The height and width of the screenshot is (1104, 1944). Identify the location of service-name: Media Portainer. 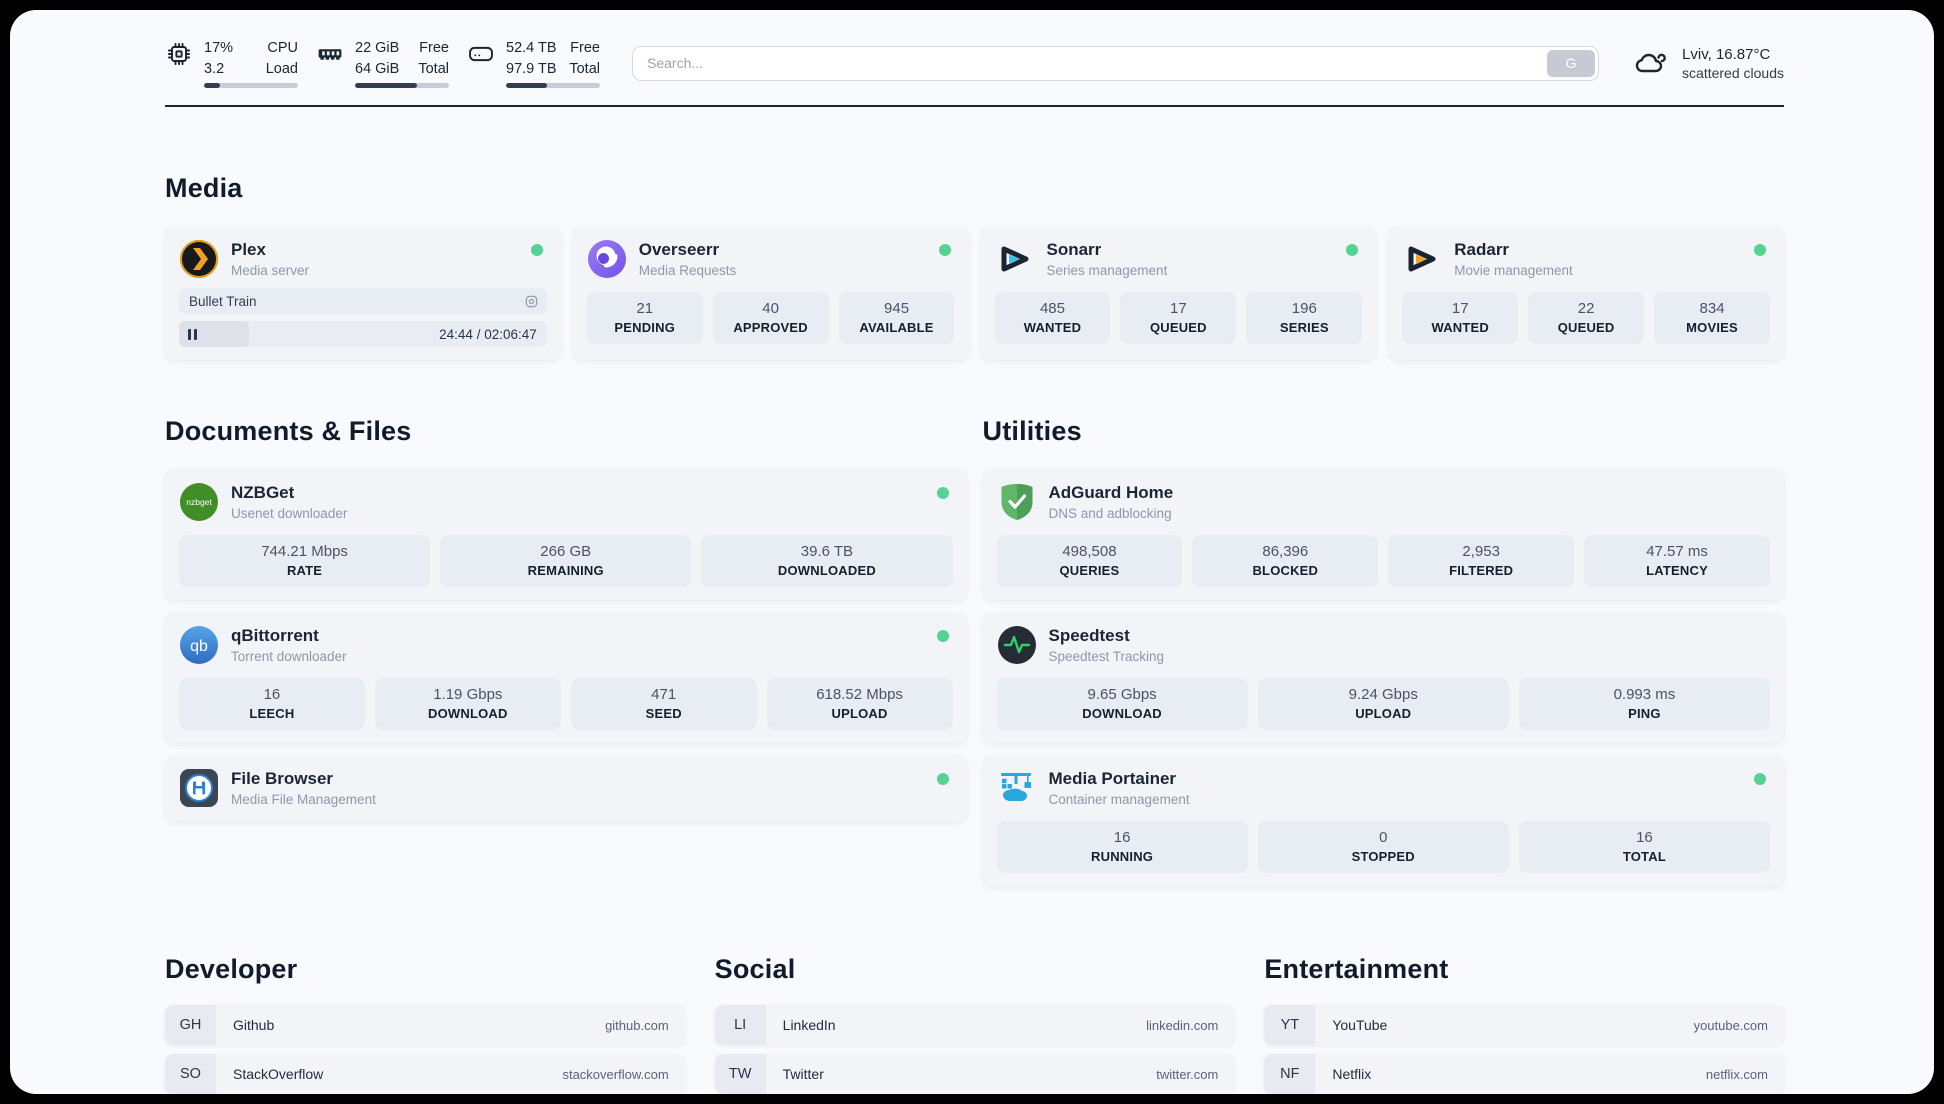
(1112, 779).